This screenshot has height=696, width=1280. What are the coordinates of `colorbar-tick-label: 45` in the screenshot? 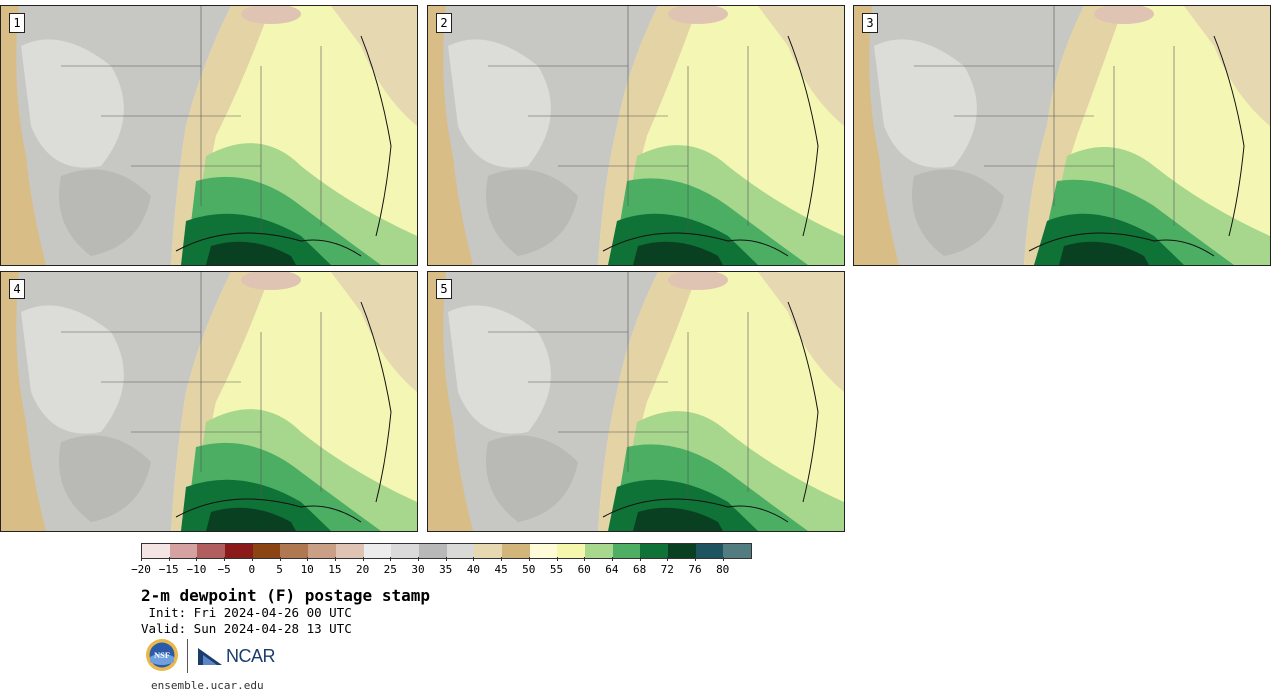 It's located at (501, 569).